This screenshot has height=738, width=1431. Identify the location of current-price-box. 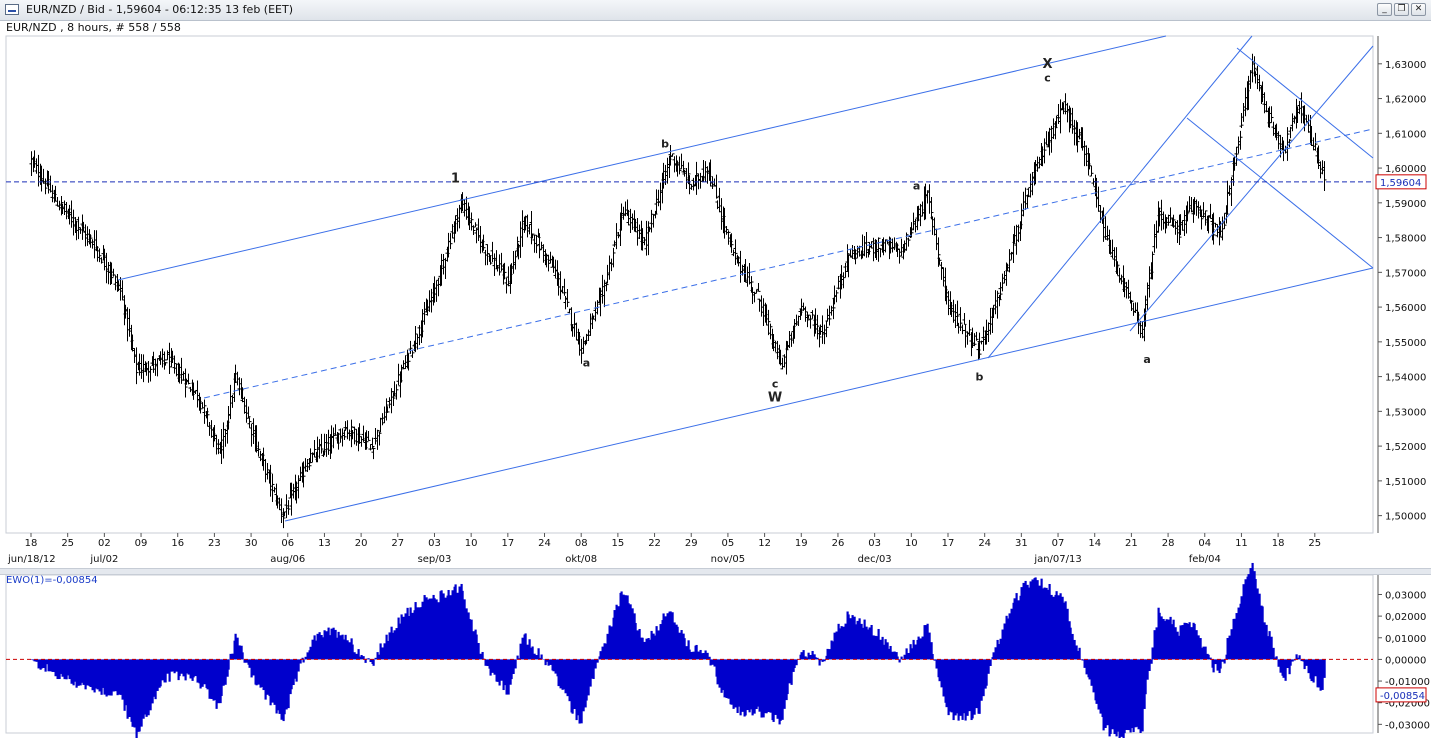
(1401, 182).